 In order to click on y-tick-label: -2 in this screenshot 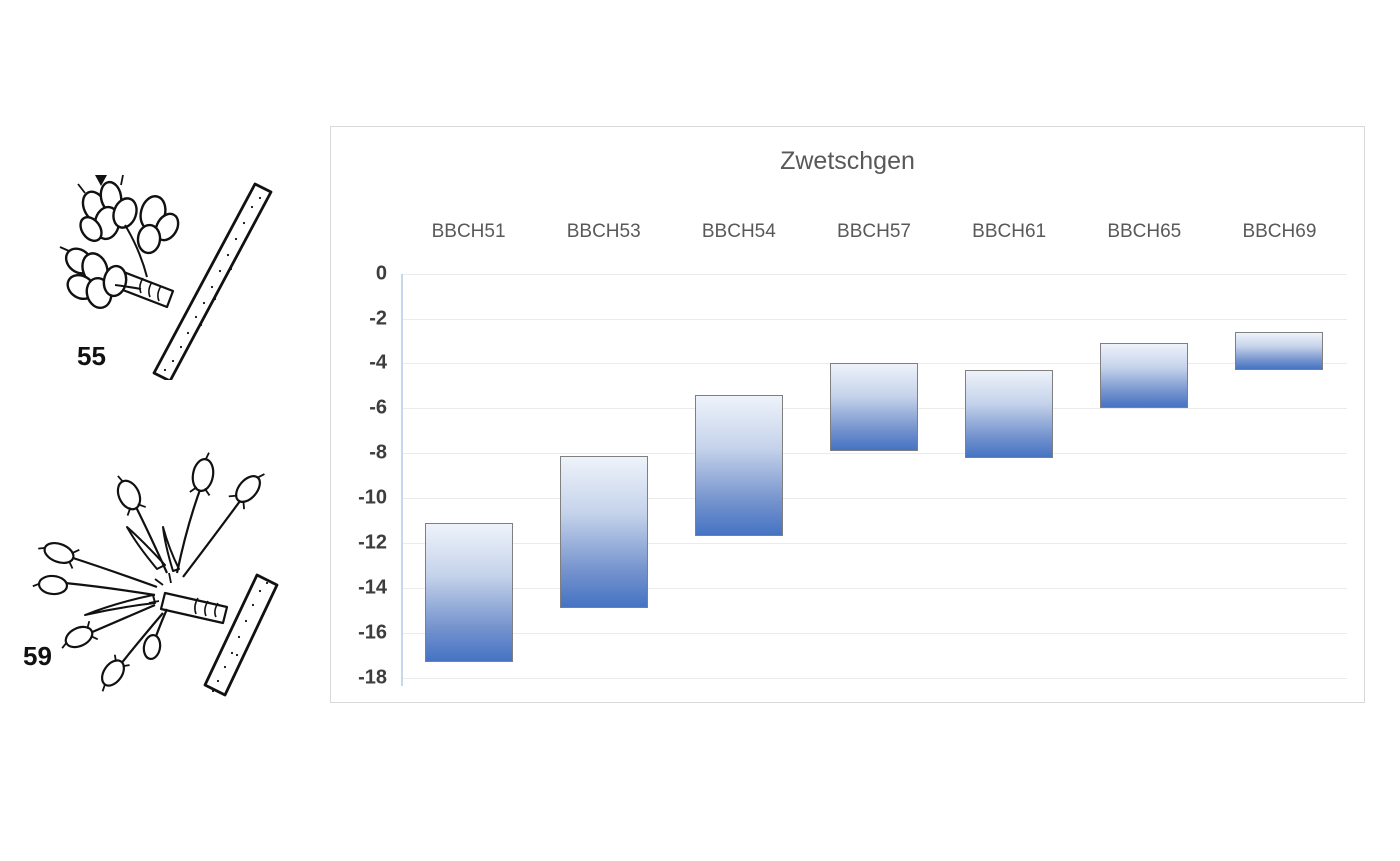, I will do `click(378, 318)`.